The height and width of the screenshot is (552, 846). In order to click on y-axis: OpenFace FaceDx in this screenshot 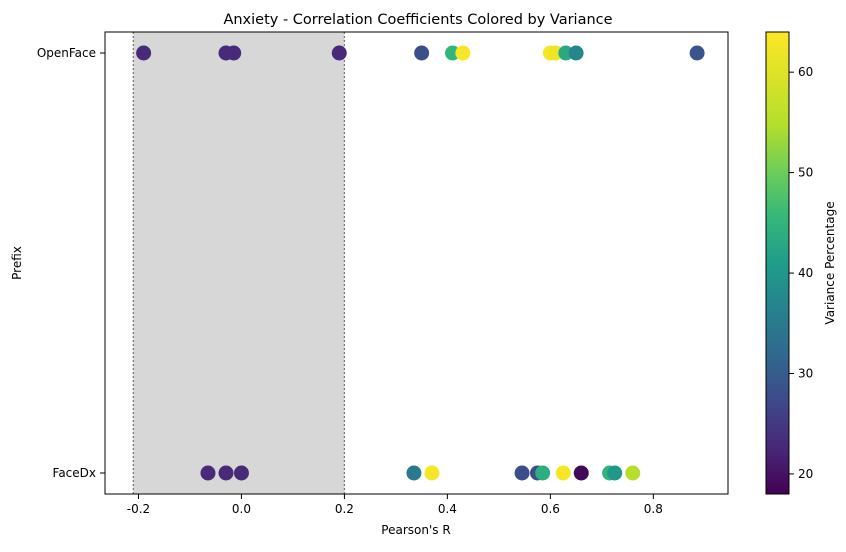, I will do `click(71, 263)`.